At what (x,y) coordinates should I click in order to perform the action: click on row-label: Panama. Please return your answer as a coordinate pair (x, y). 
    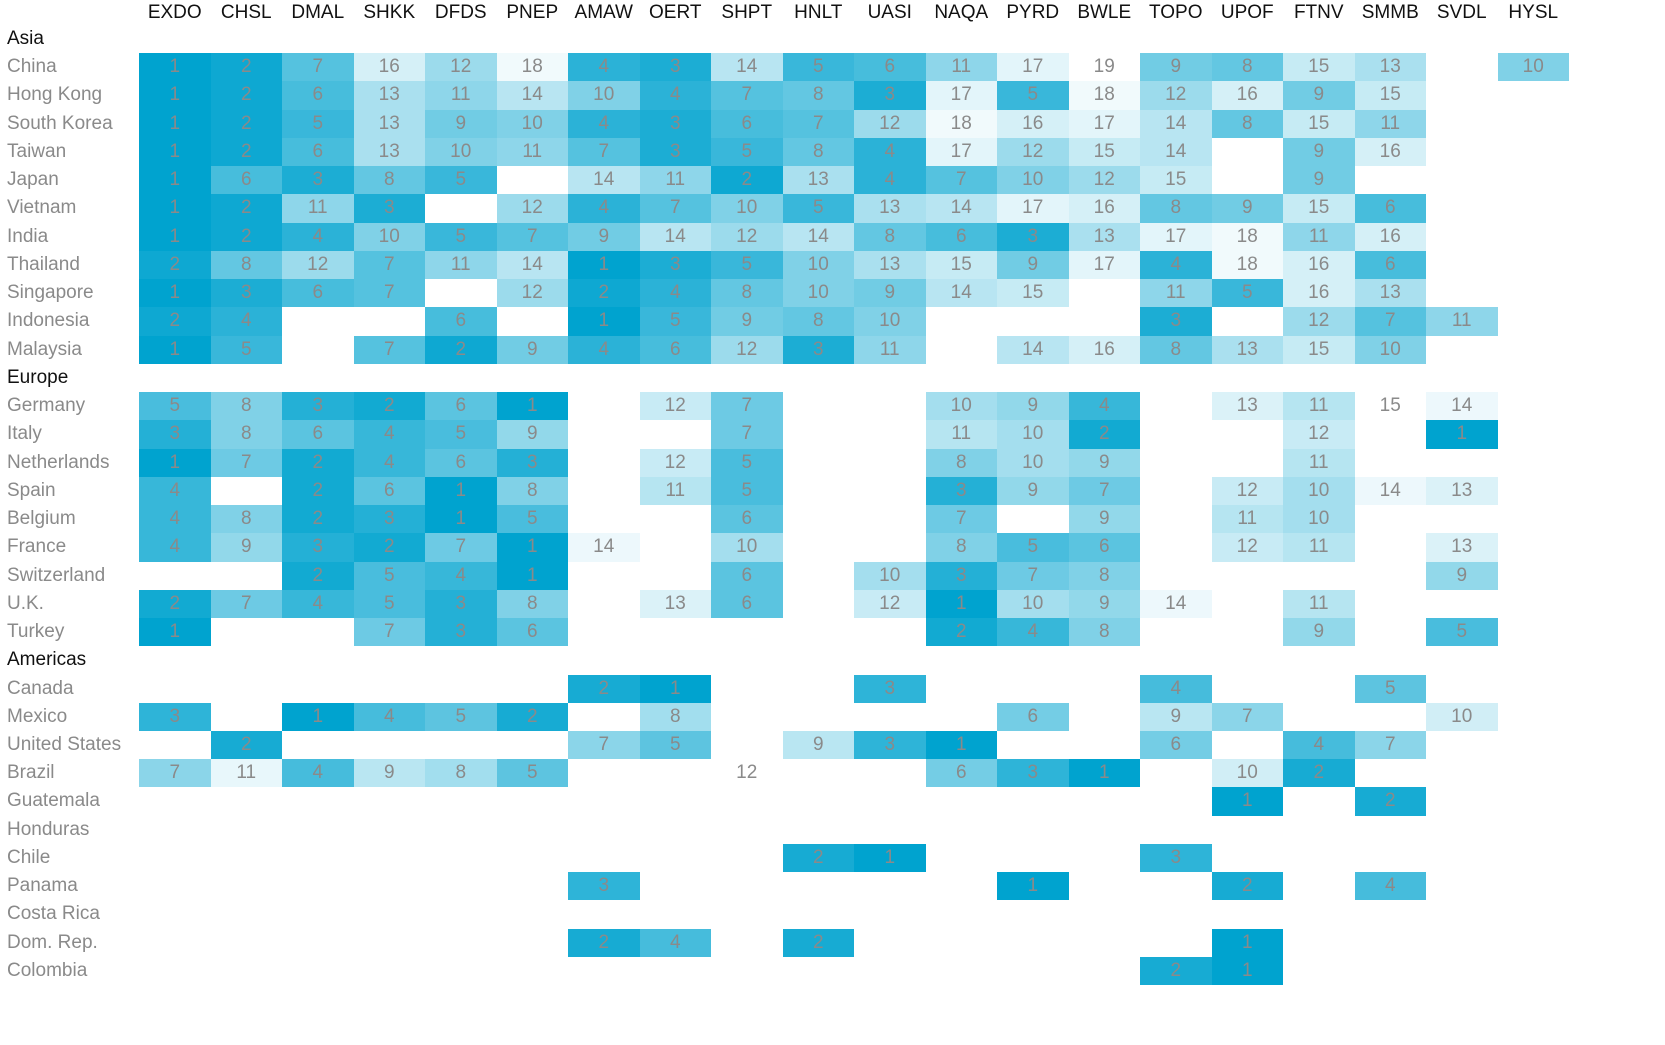
    Looking at the image, I should click on (42, 886).